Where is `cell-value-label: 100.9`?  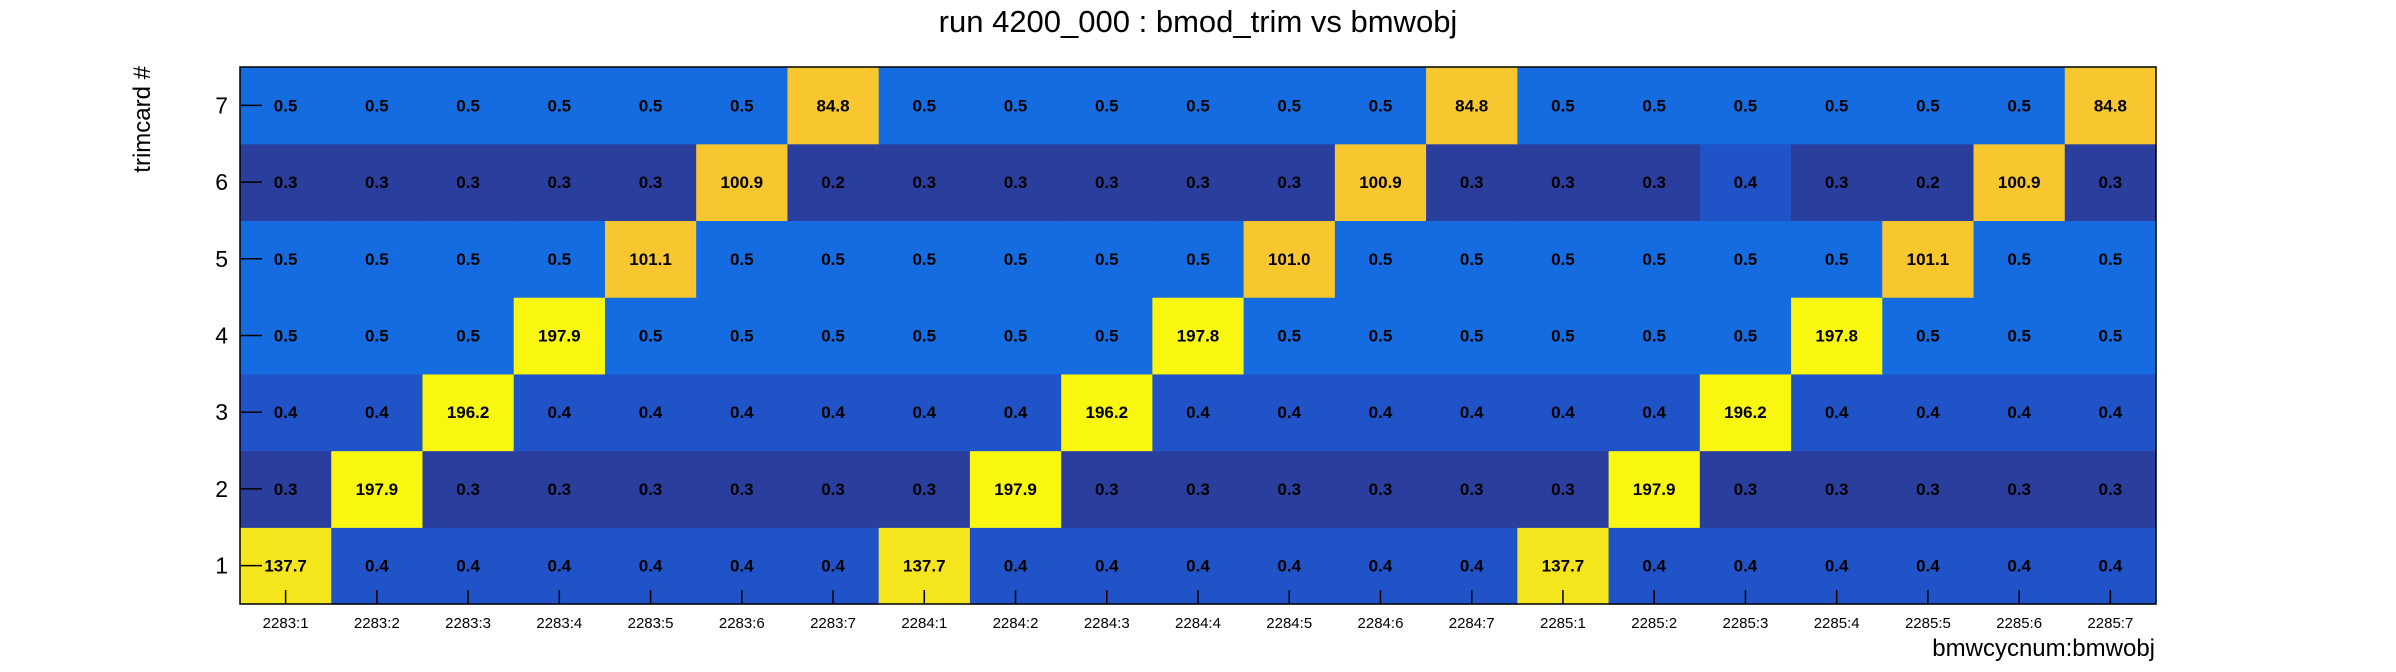 cell-value-label: 100.9 is located at coordinates (1380, 182).